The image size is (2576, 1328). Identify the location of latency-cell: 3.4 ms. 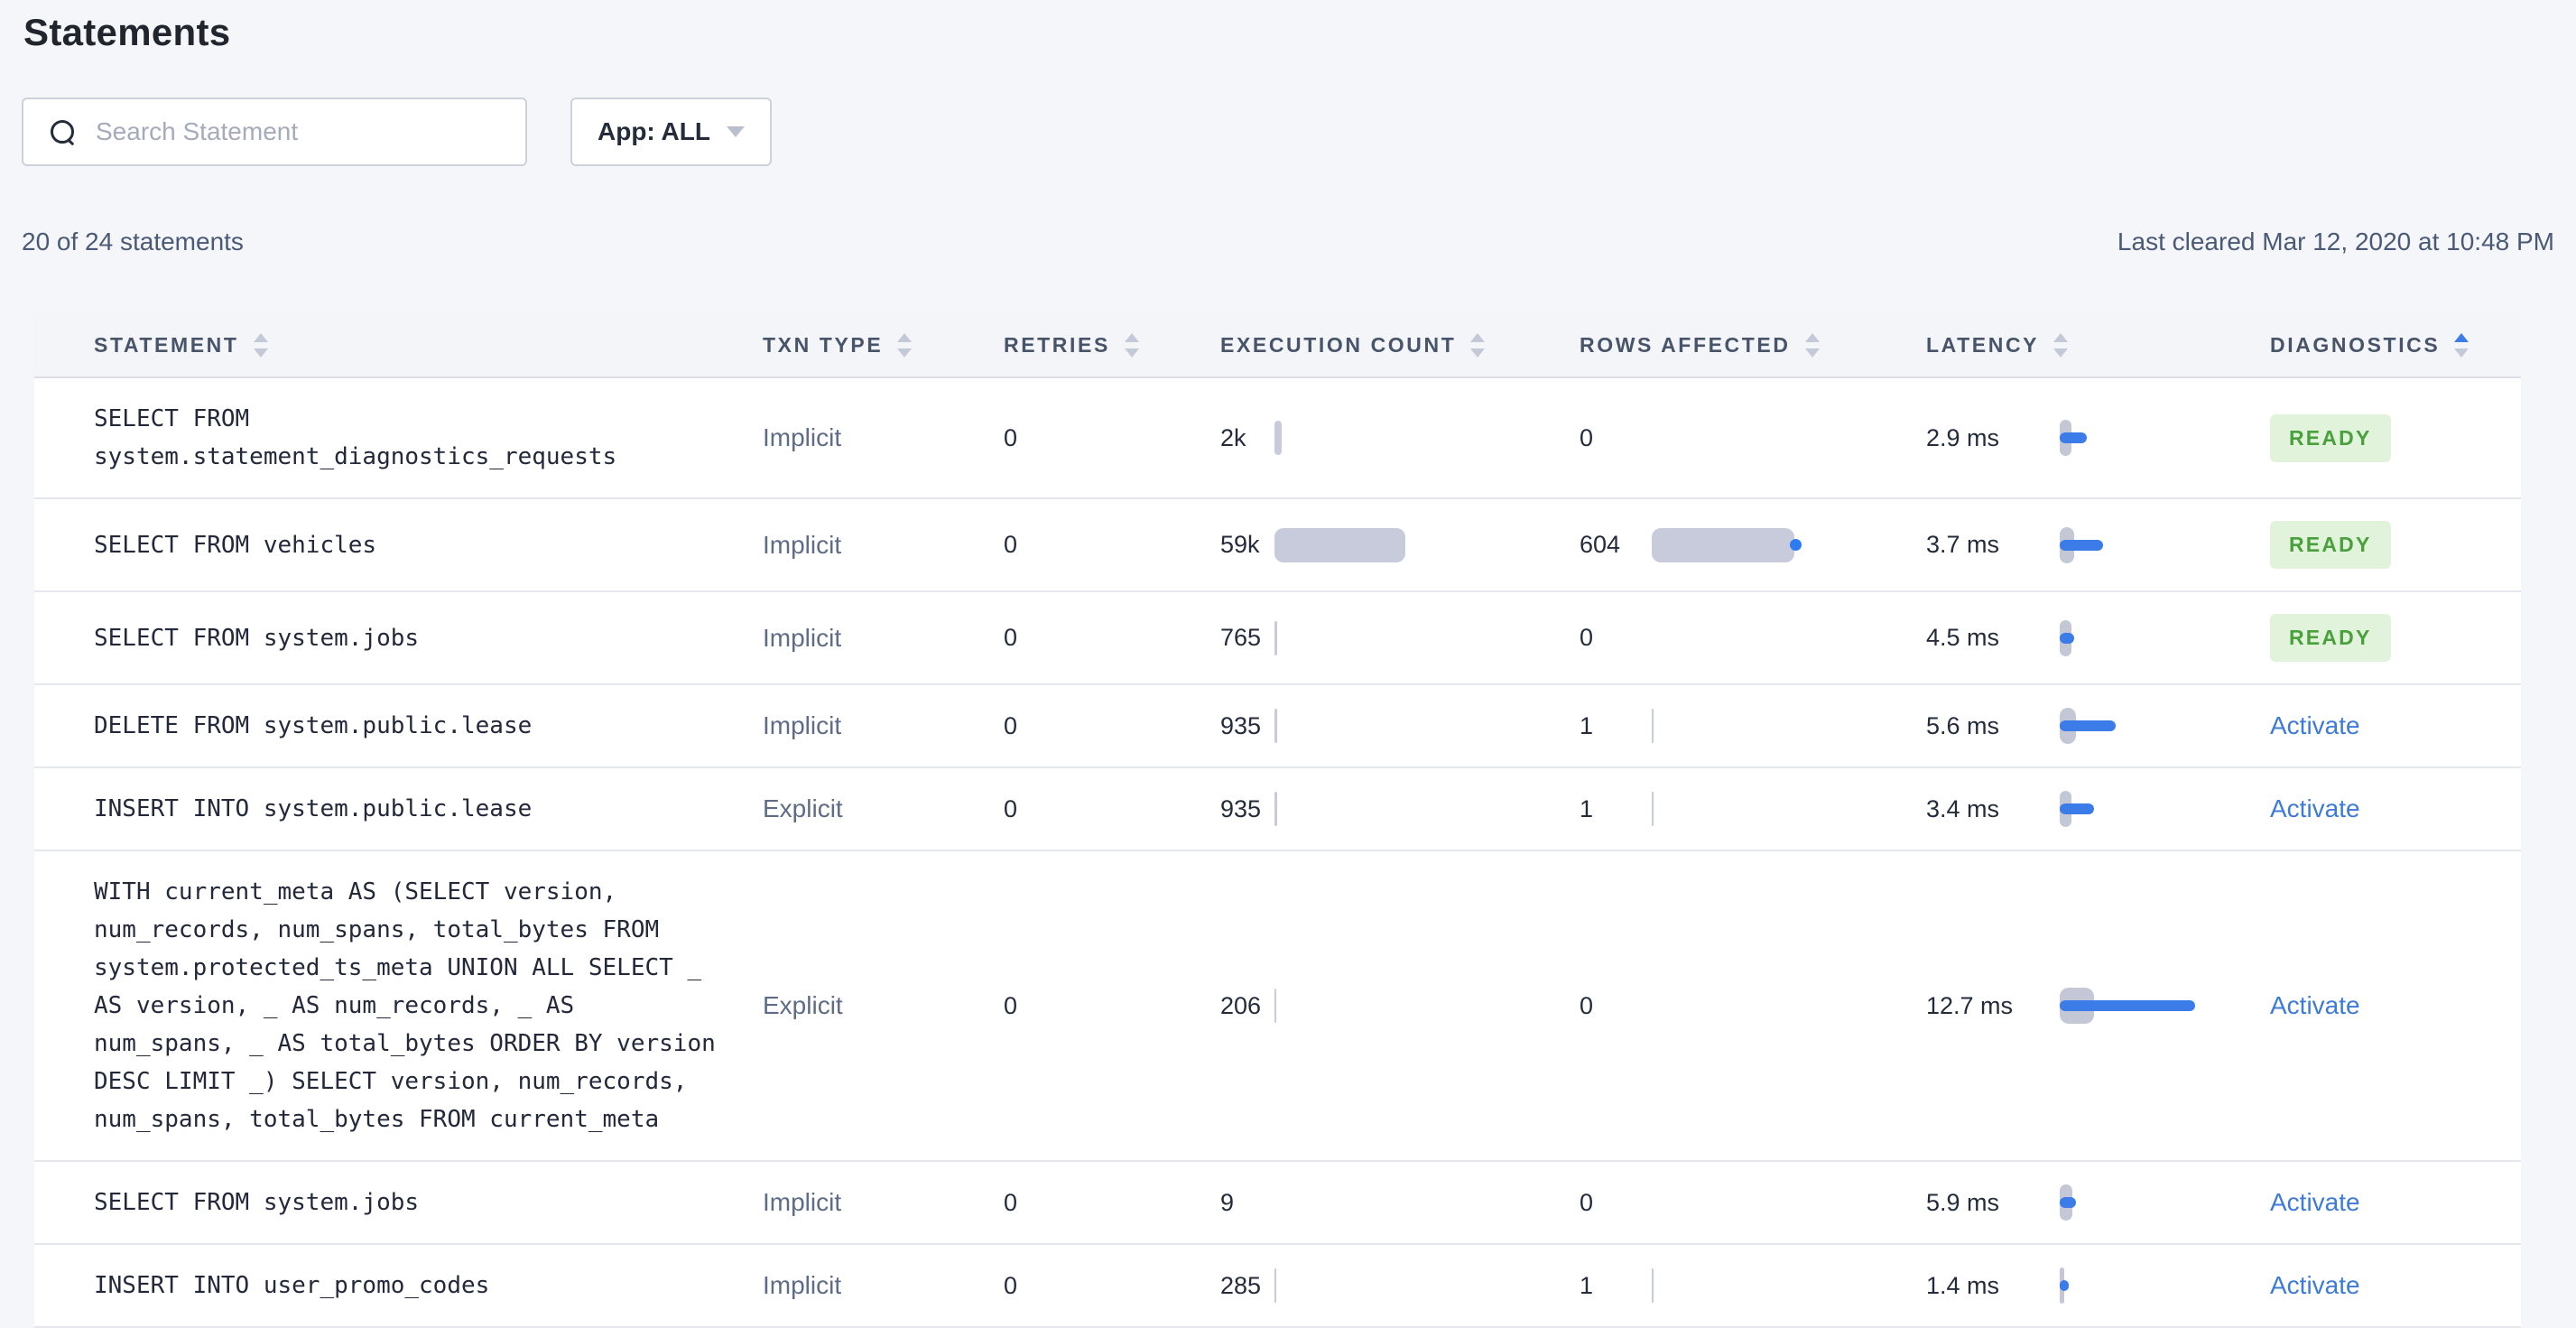
(2076, 809).